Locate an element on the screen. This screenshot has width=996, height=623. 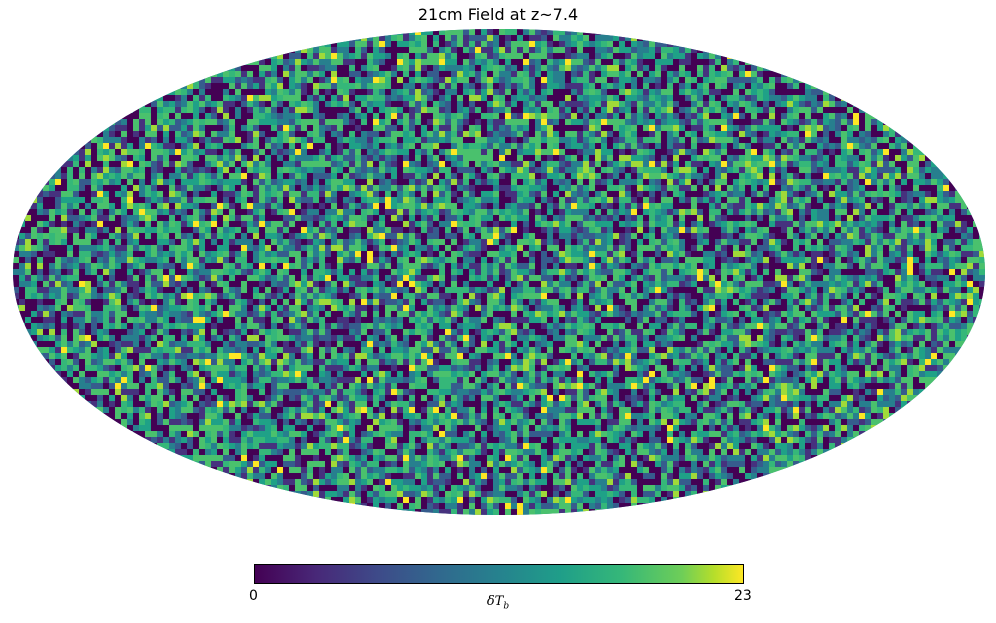
colorbar-label: δTb is located at coordinates (498, 603).